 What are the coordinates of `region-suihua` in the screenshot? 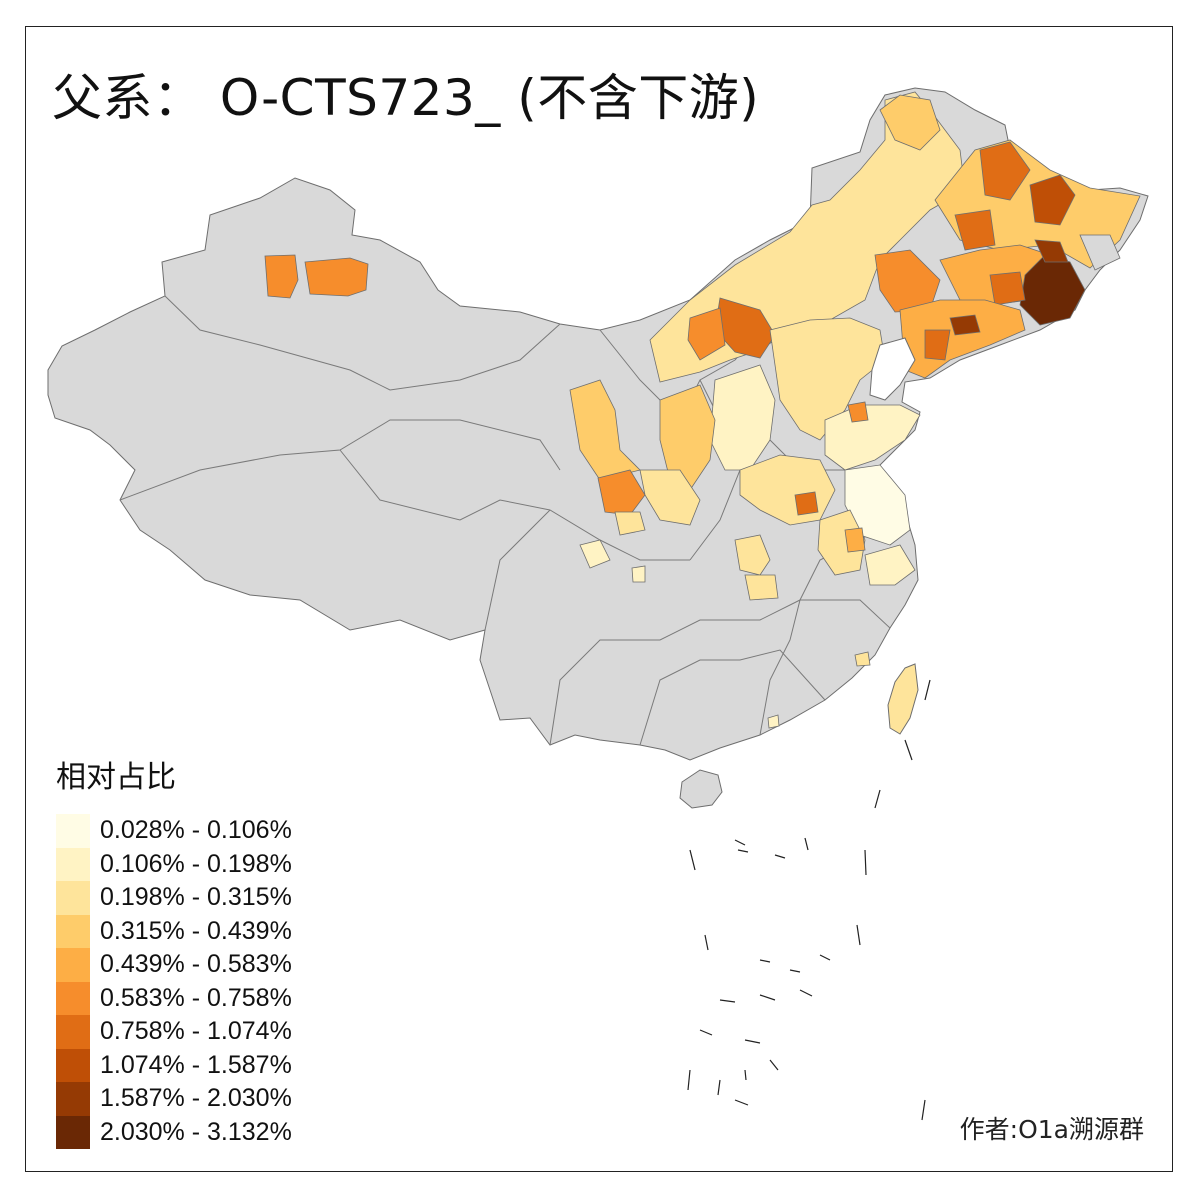 It's located at (1005, 171).